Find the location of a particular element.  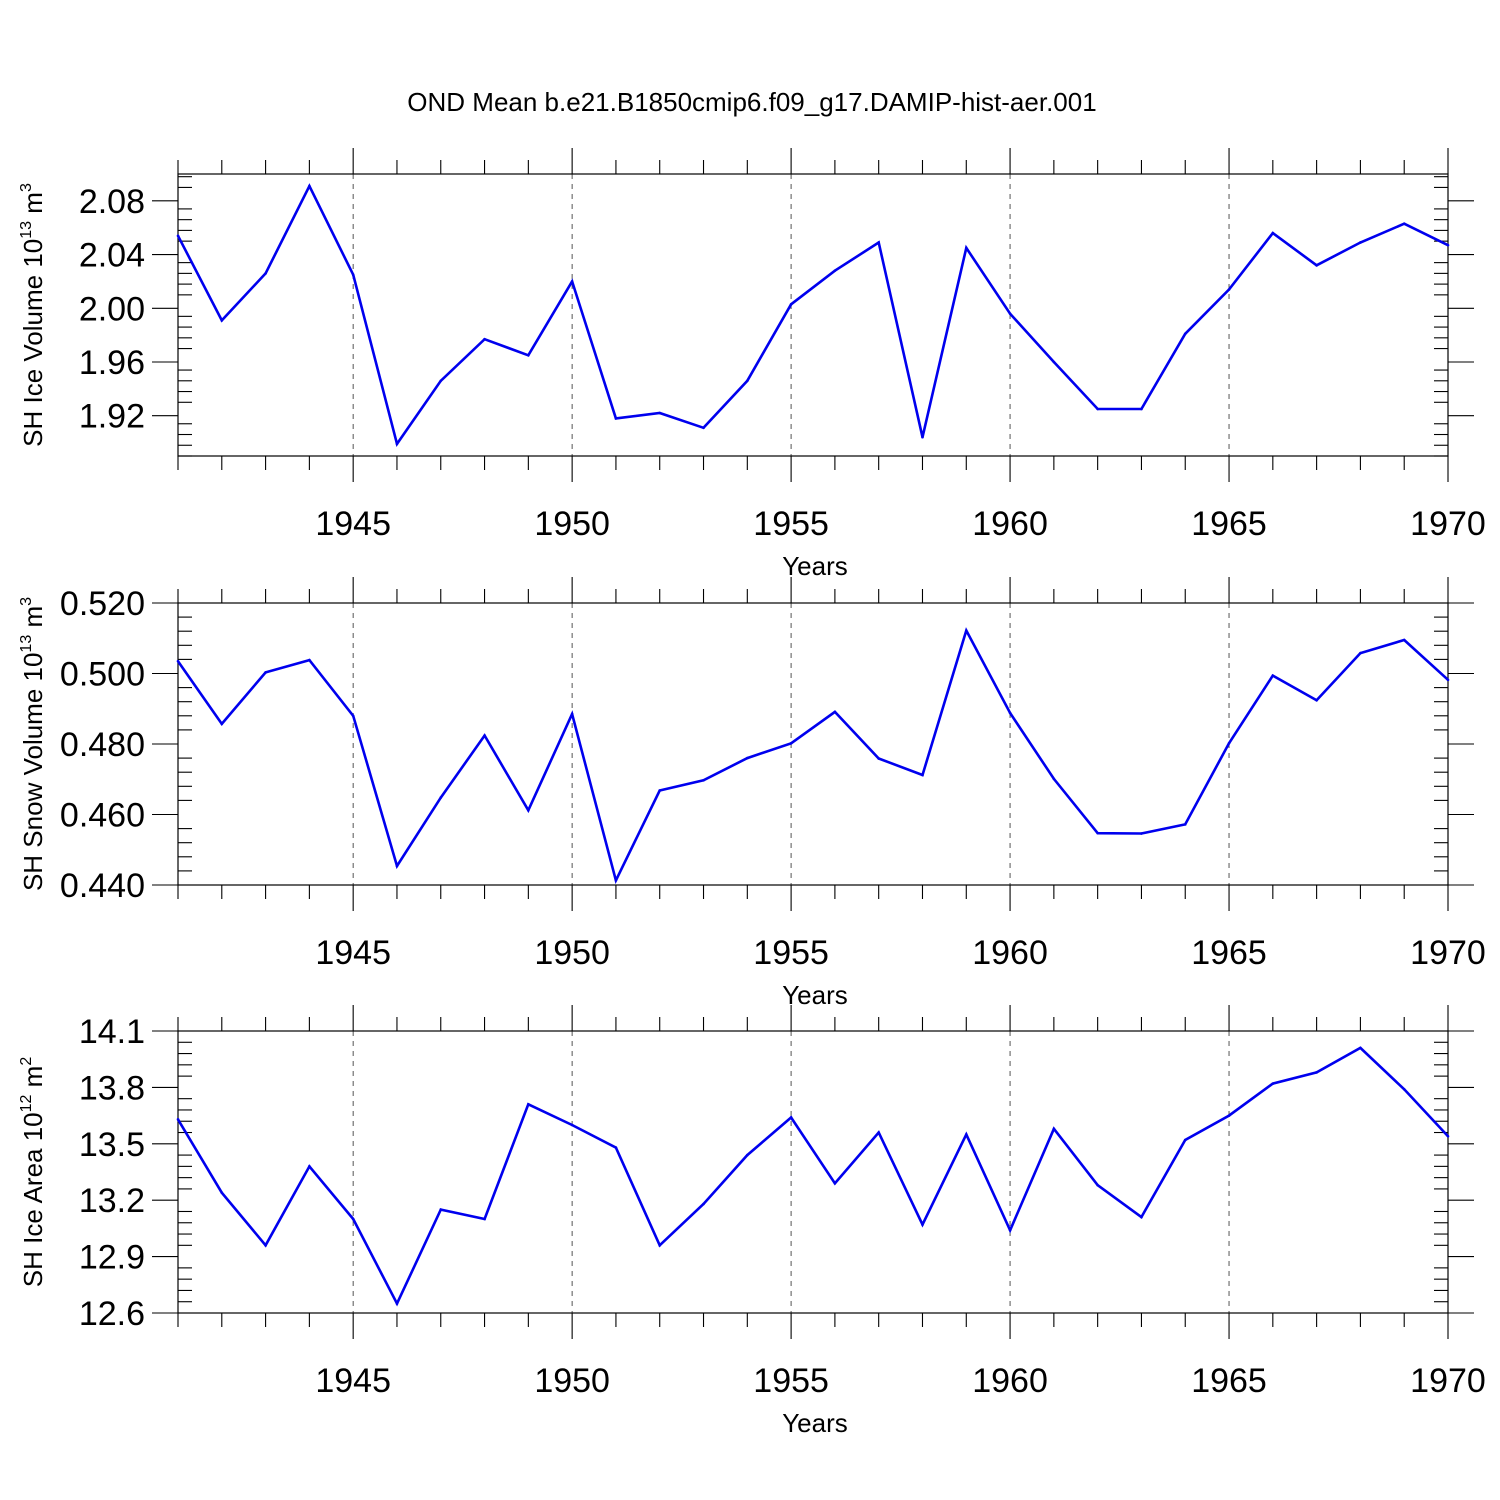

y-tick-label: 0.500 is located at coordinates (102, 675).